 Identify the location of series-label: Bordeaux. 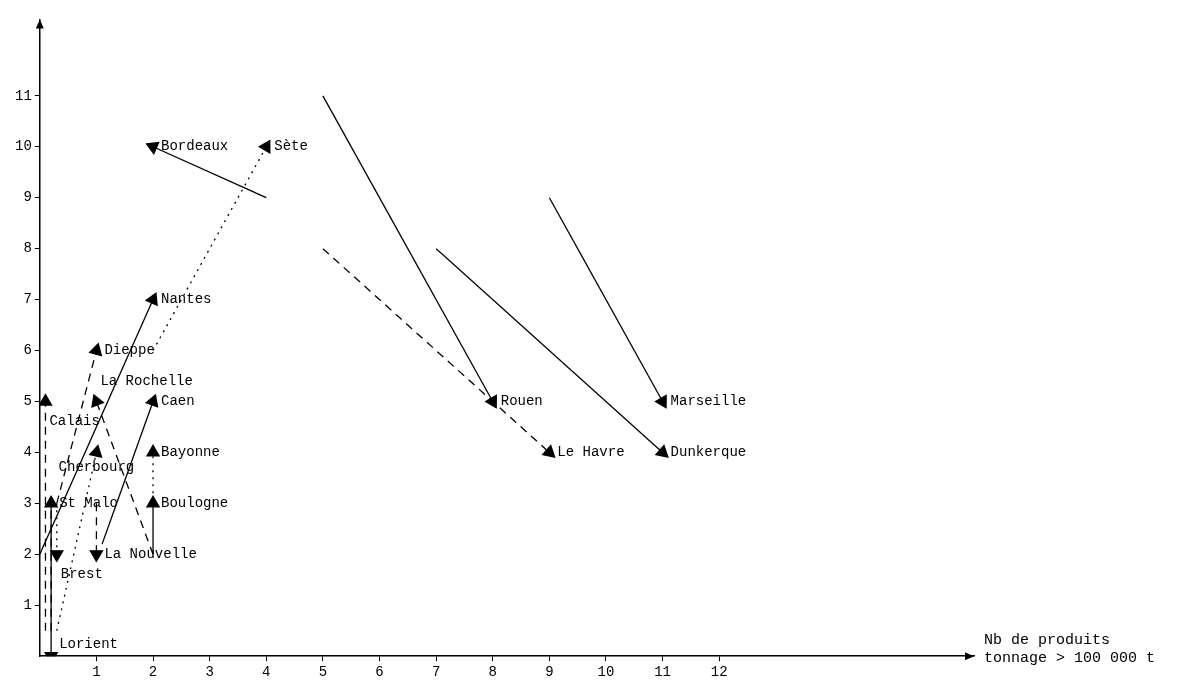
(195, 146).